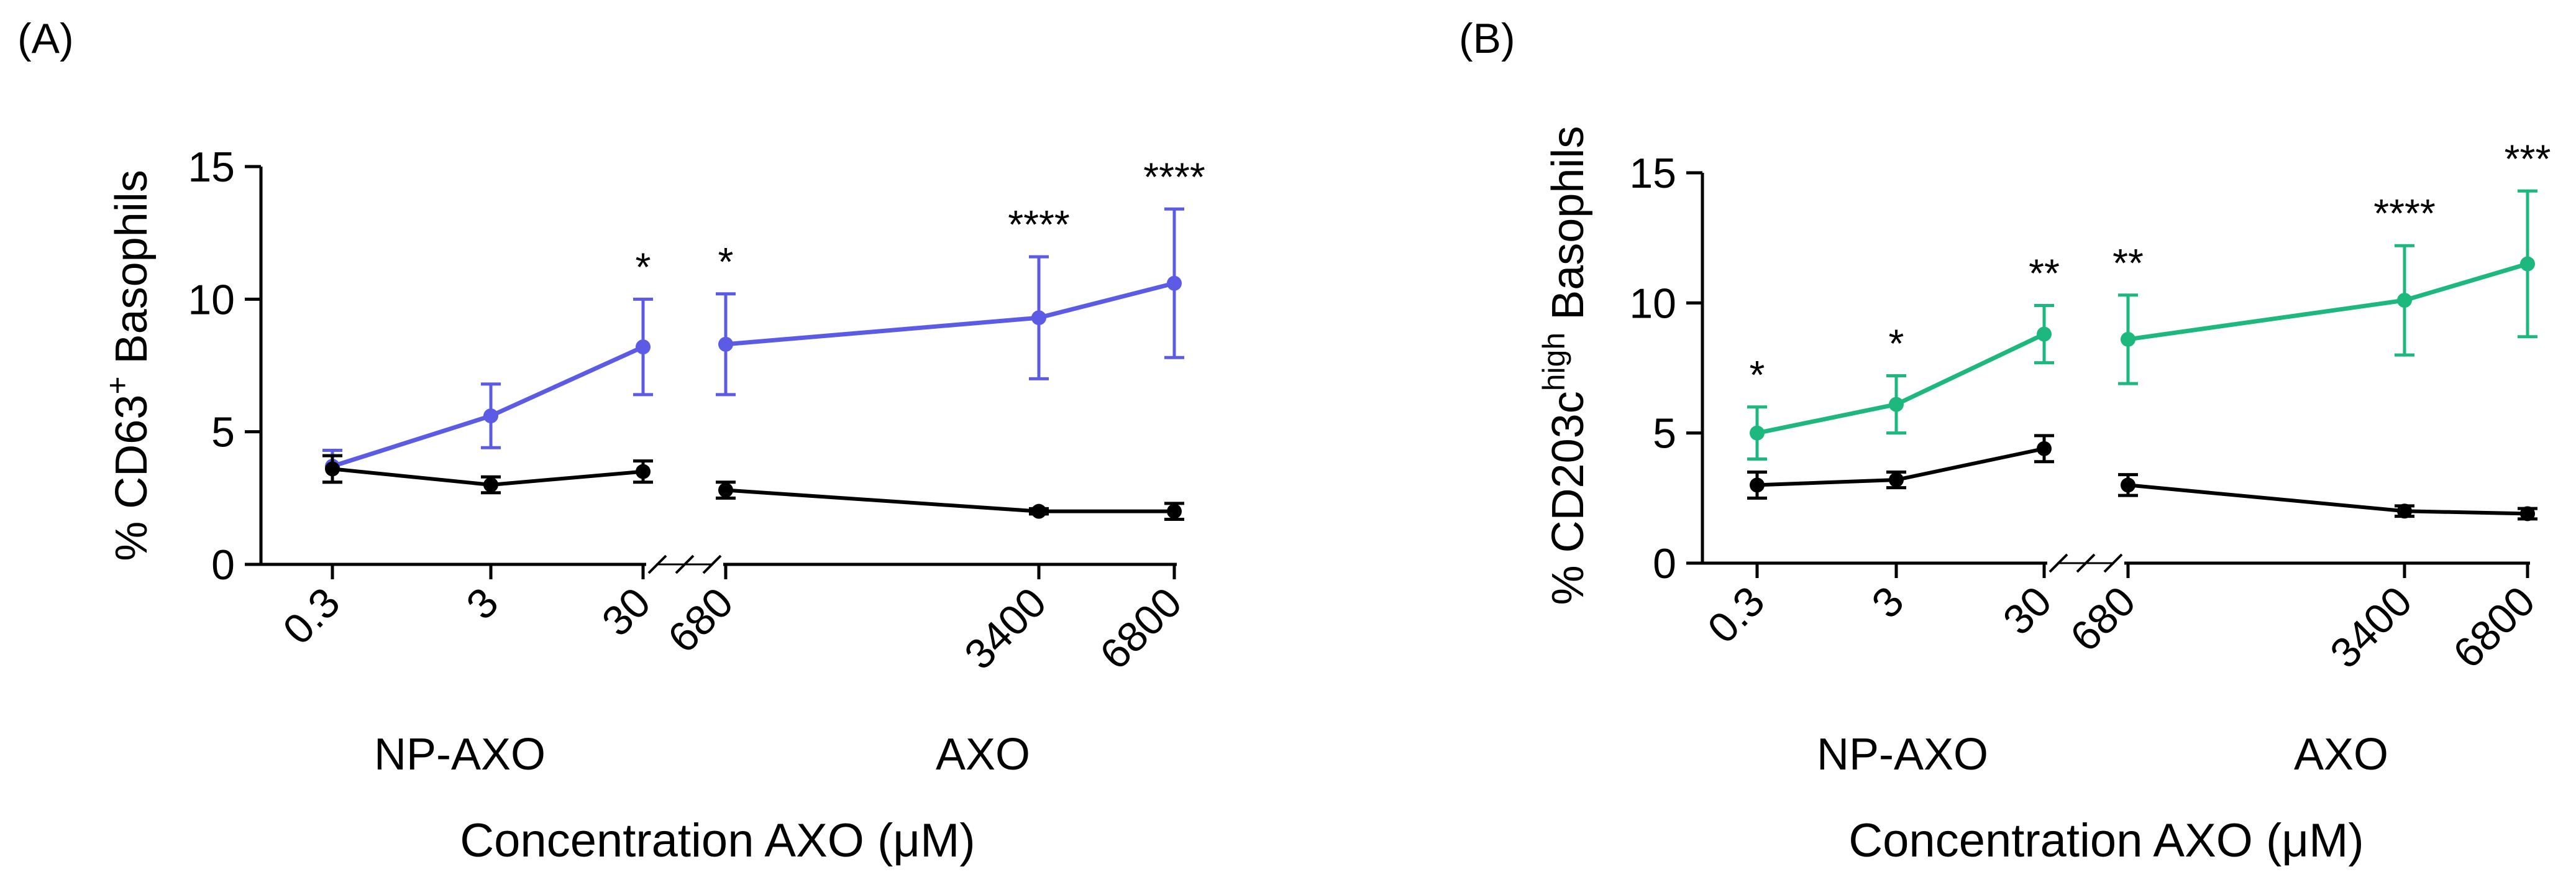 This screenshot has height=882, width=2576. Describe the element at coordinates (2528, 158) in the screenshot. I see `significance-marker: ***` at that location.